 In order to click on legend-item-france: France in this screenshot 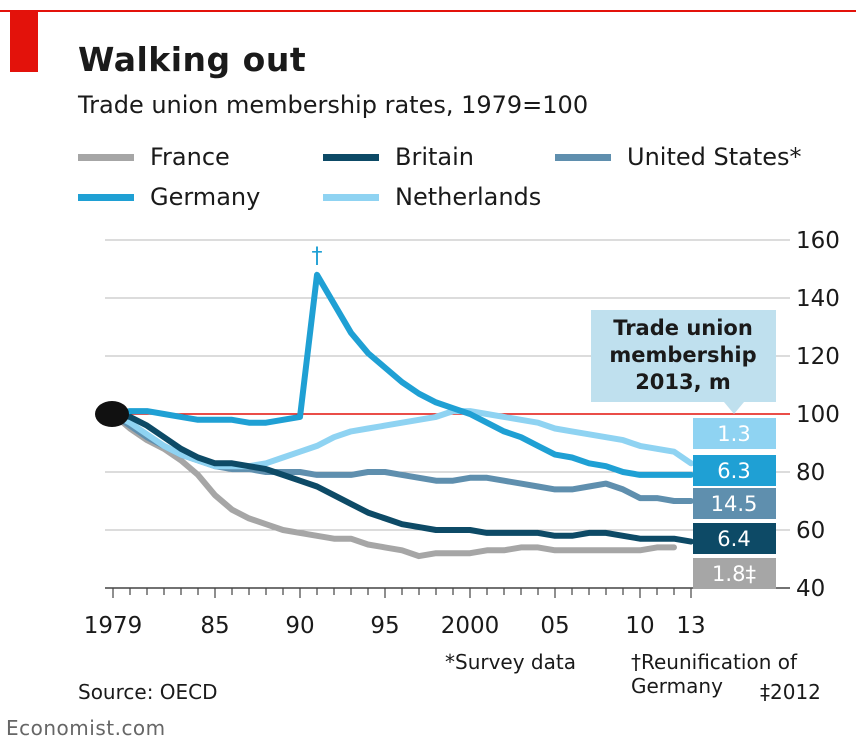, I will do `click(154, 157)`.